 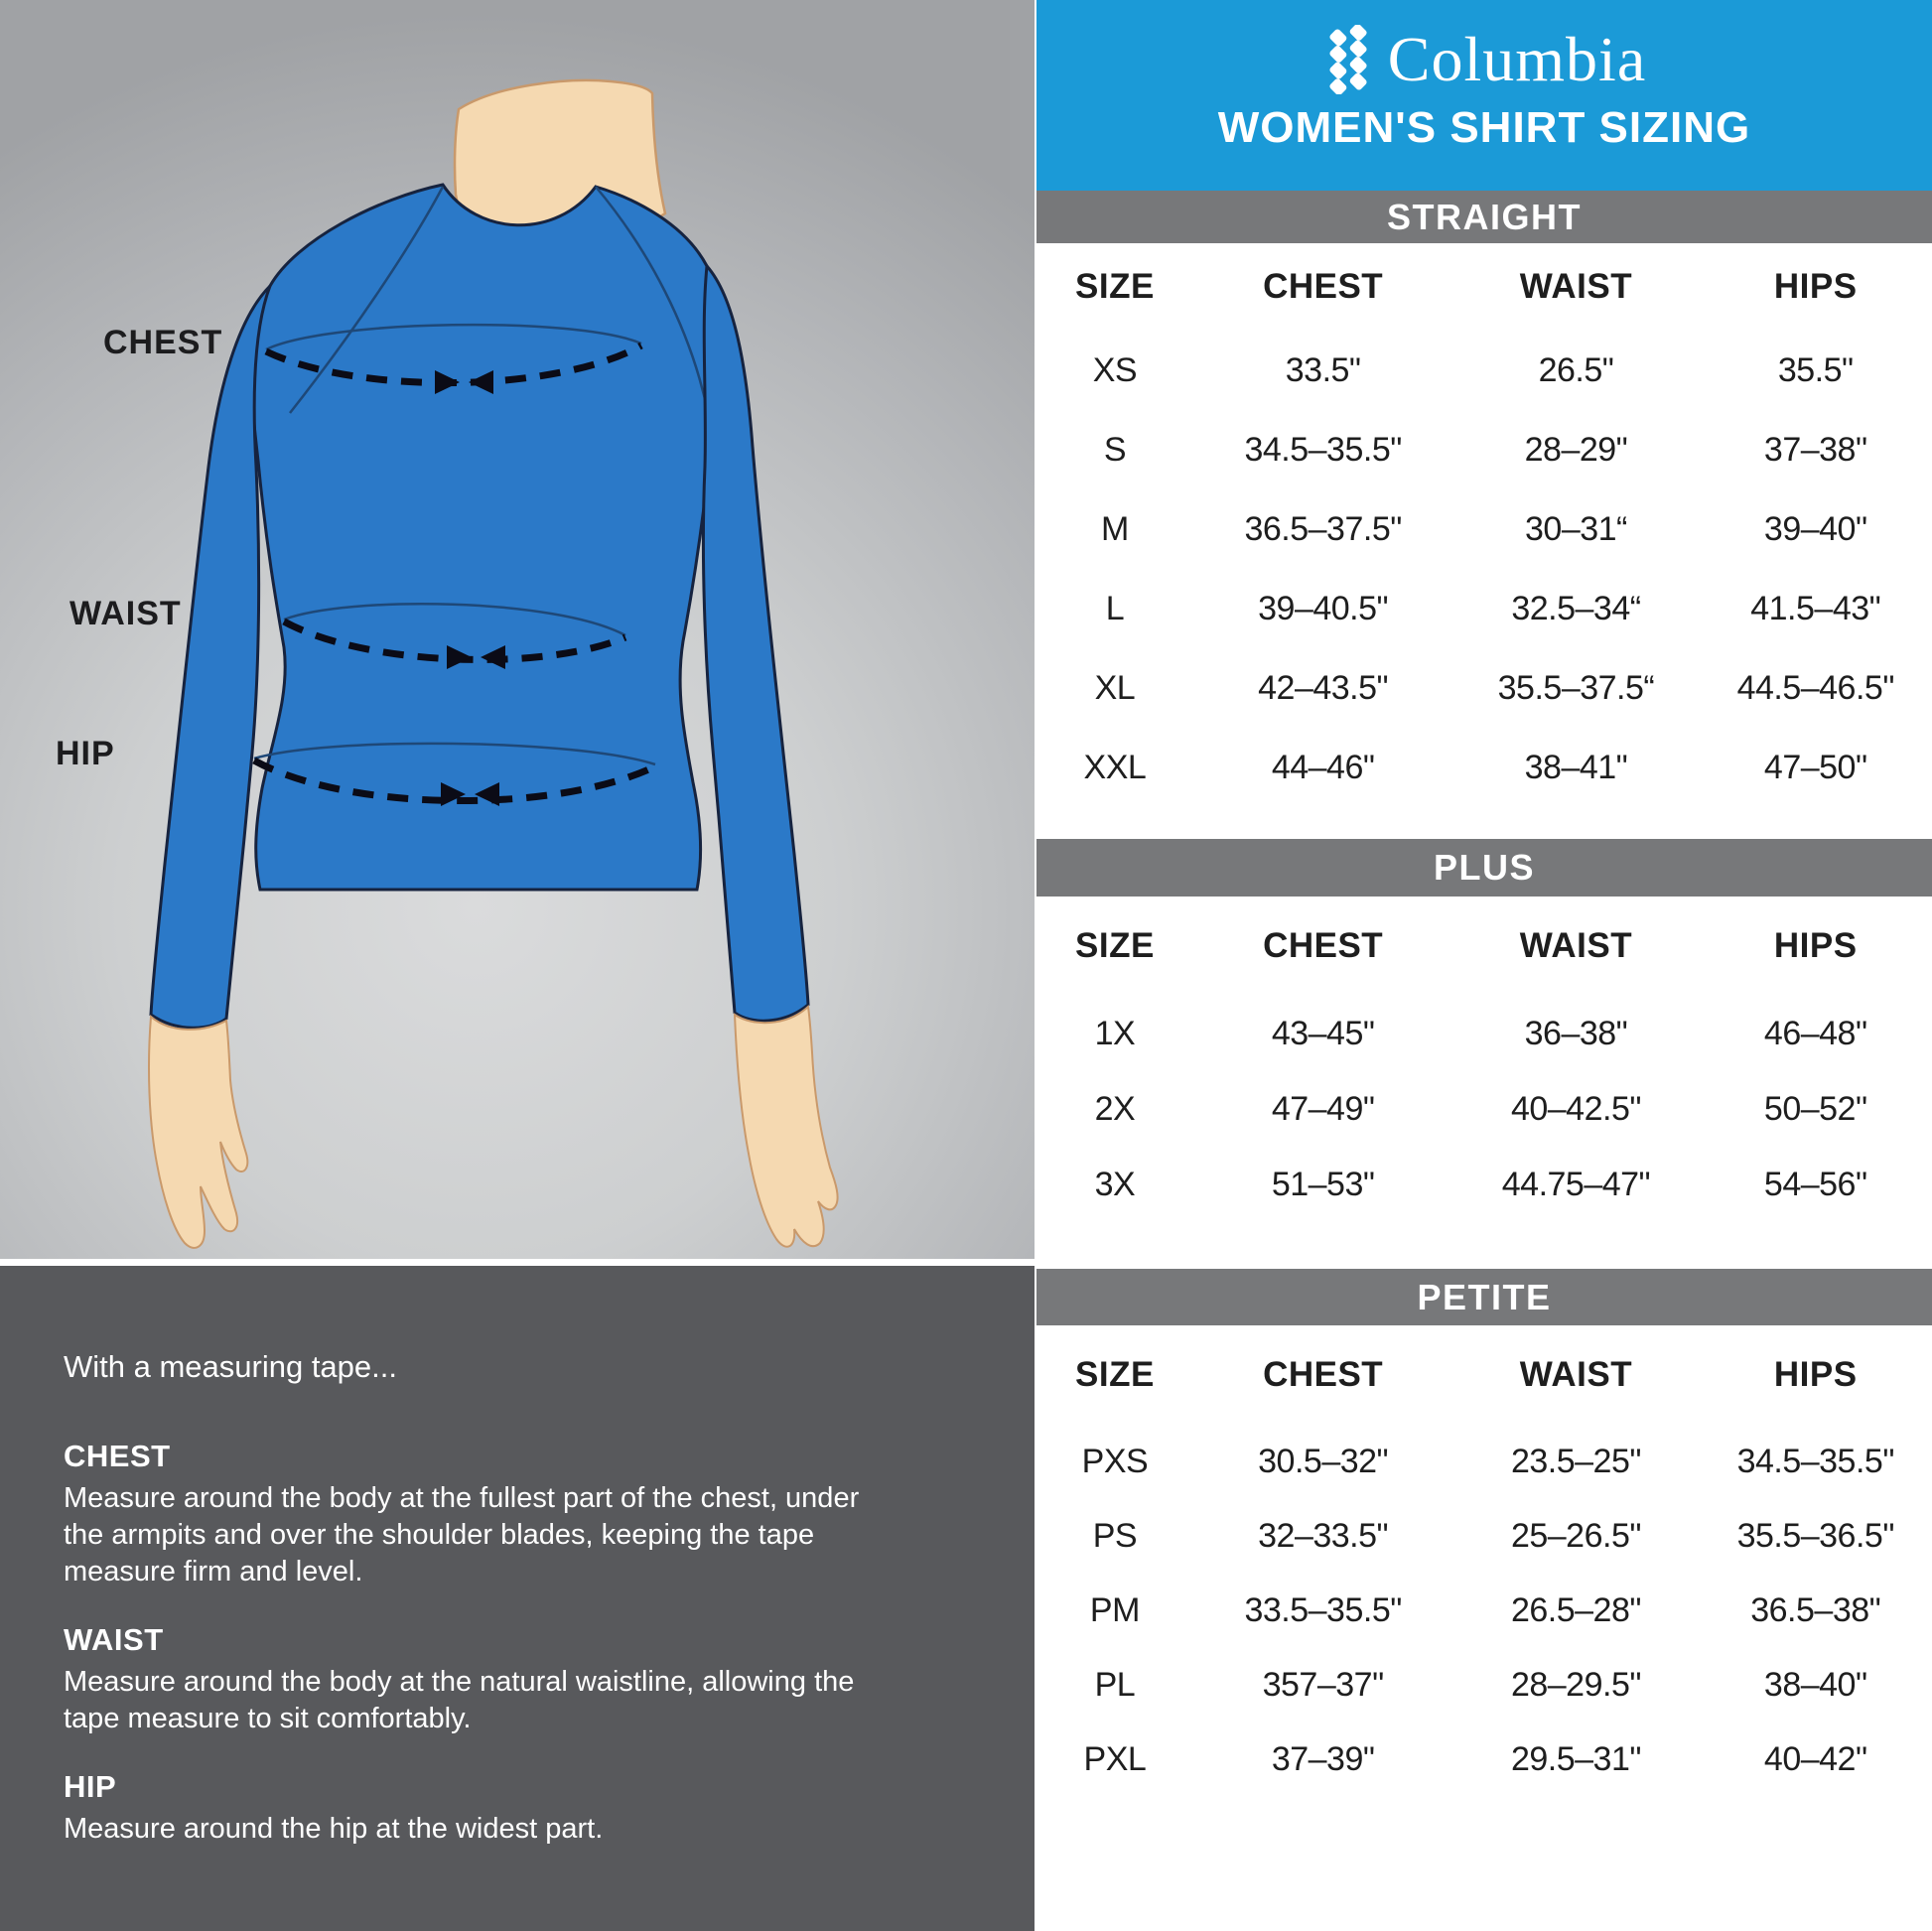 I want to click on chest-arrow-right-icon, so click(x=448, y=382).